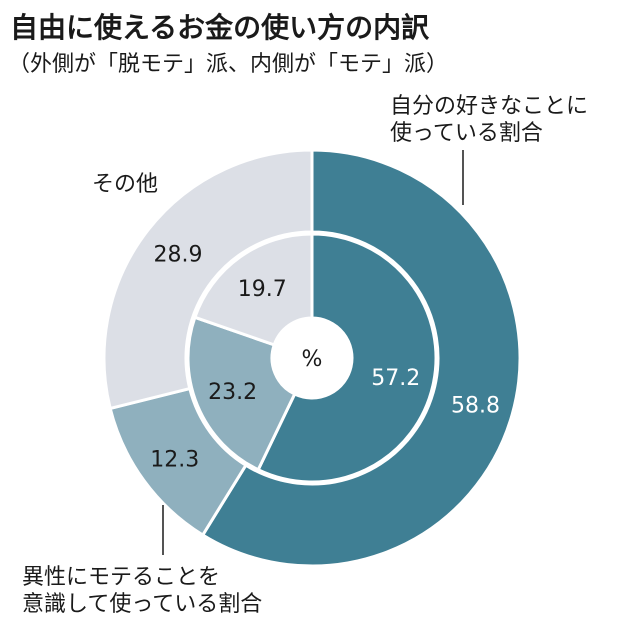 Image resolution: width=630 pixels, height=630 pixels. What do you see at coordinates (475, 405) in the screenshot?
I see `outer-value-own: 58.8` at bounding box center [475, 405].